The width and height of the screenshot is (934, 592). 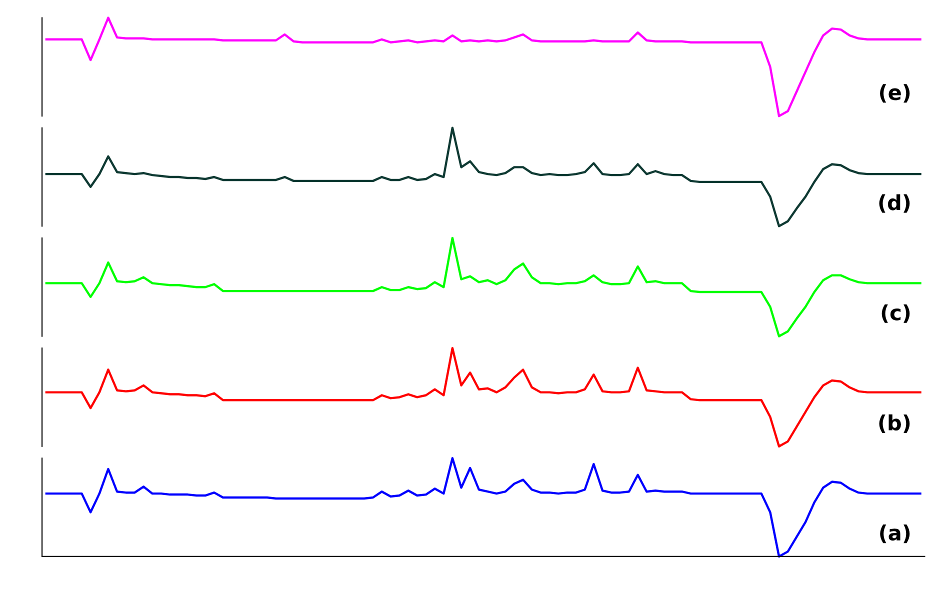 What do you see at coordinates (896, 313) in the screenshot?
I see `annotation: (c)` at bounding box center [896, 313].